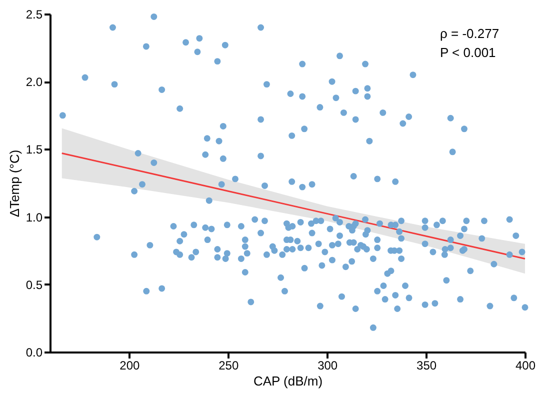 This screenshot has height=394, width=550. I want to click on x-tick-label: 200, so click(130, 365).